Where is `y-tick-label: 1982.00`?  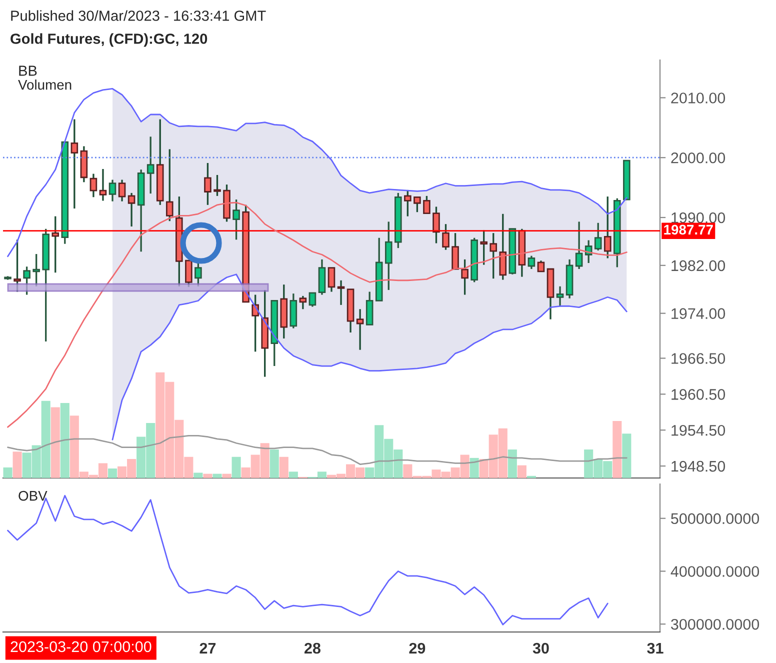
y-tick-label: 1982.00 is located at coordinates (699, 266).